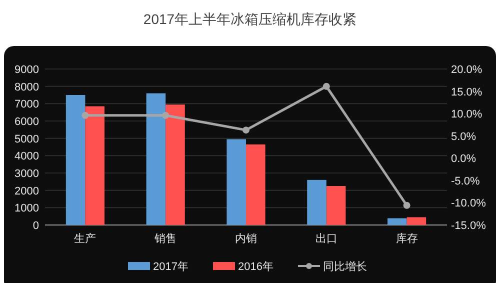 Image resolution: width=500 pixels, height=283 pixels. What do you see at coordinates (26, 208) in the screenshot?
I see `y-tick-label: 1000` at bounding box center [26, 208].